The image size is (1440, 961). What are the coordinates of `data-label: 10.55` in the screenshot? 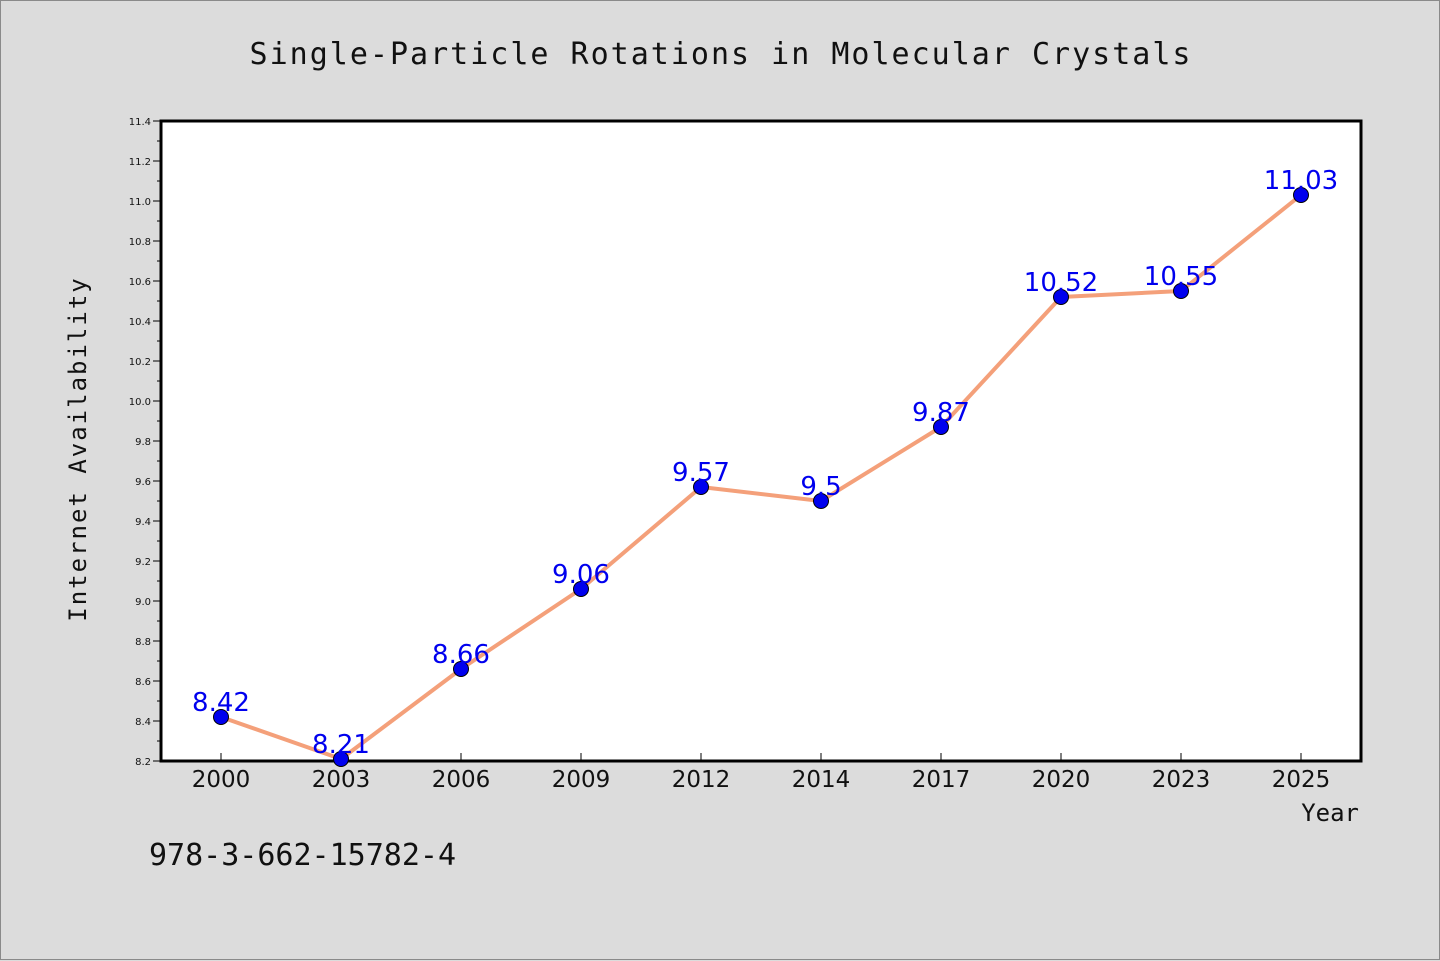 It's located at (1181, 277).